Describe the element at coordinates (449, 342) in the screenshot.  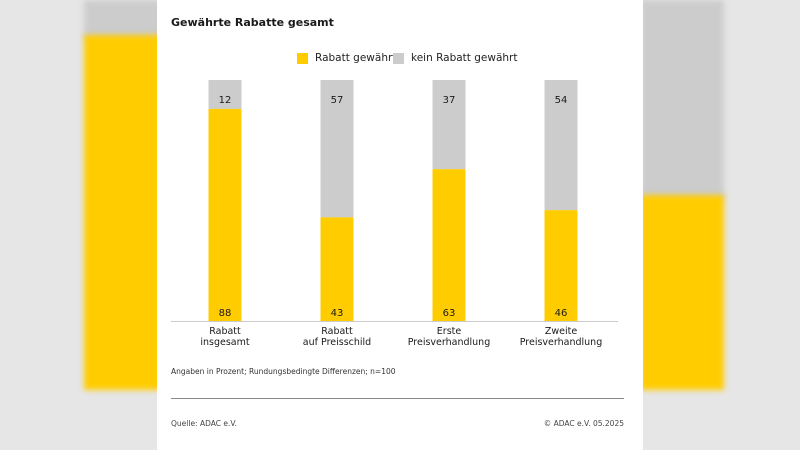
I see `category-label-2-1: Preisverhandlung` at that location.